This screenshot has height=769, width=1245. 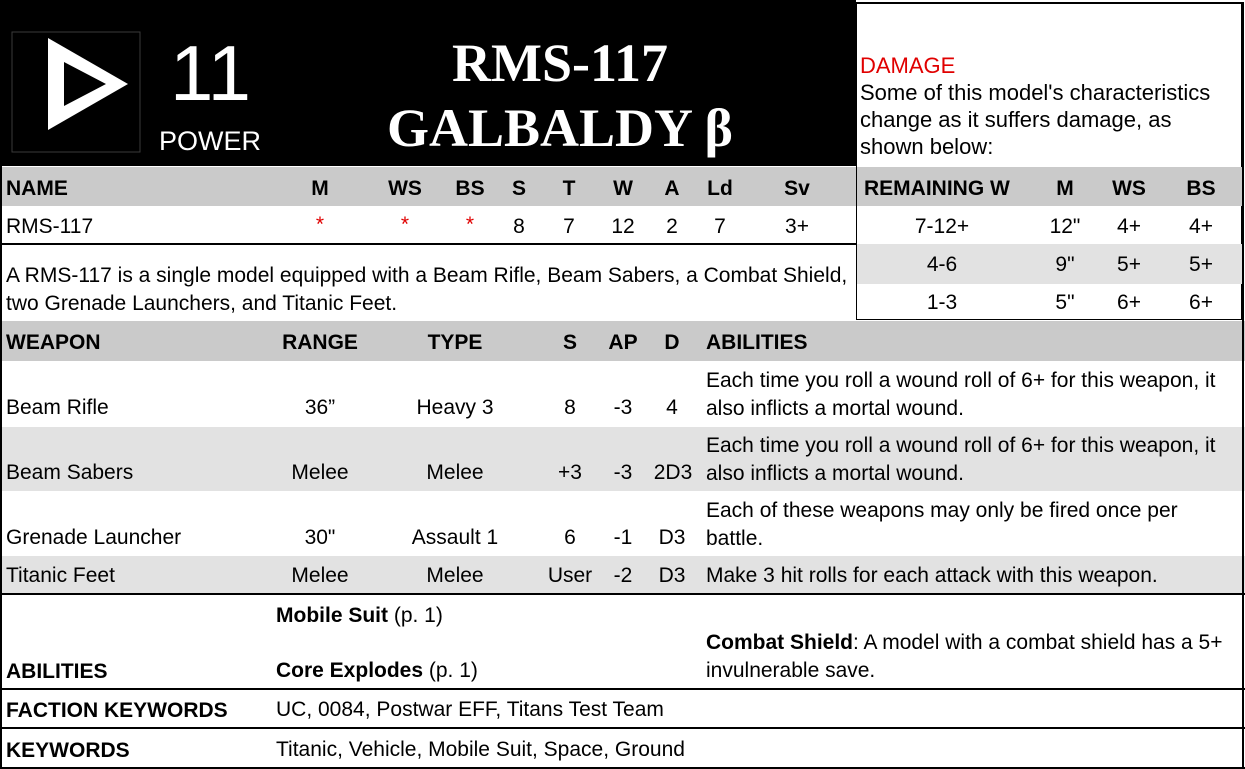 I want to click on weapon-name: Grenade Launcher, so click(x=94, y=537).